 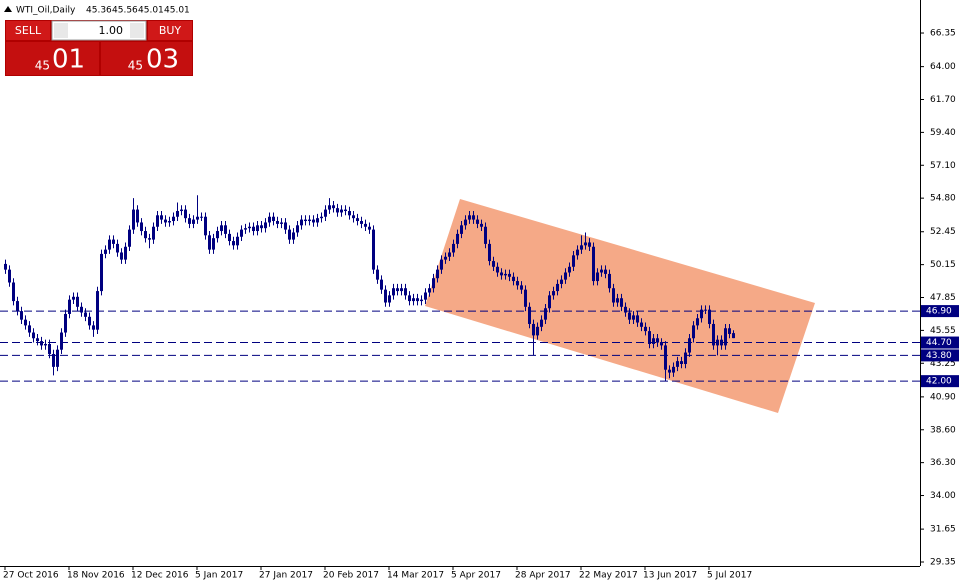 I want to click on buy-label: BUY, so click(x=170, y=30).